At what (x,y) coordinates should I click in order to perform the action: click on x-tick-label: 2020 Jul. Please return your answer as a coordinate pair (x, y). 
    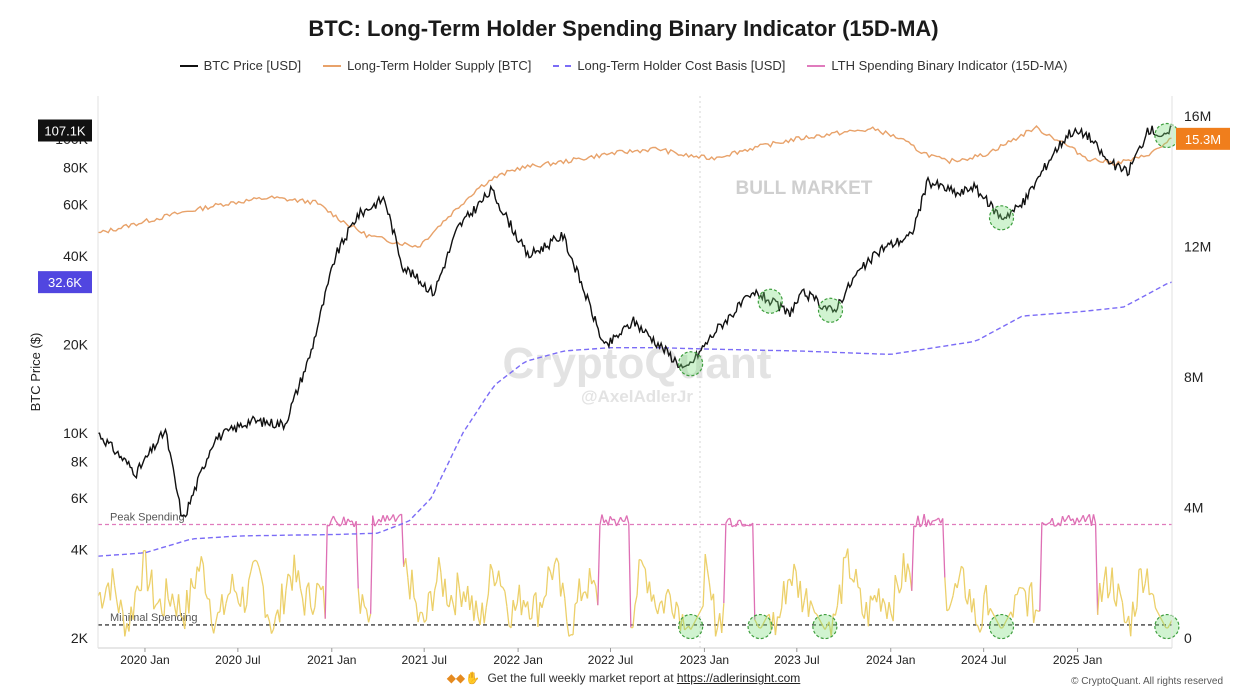
    Looking at the image, I should click on (237, 660).